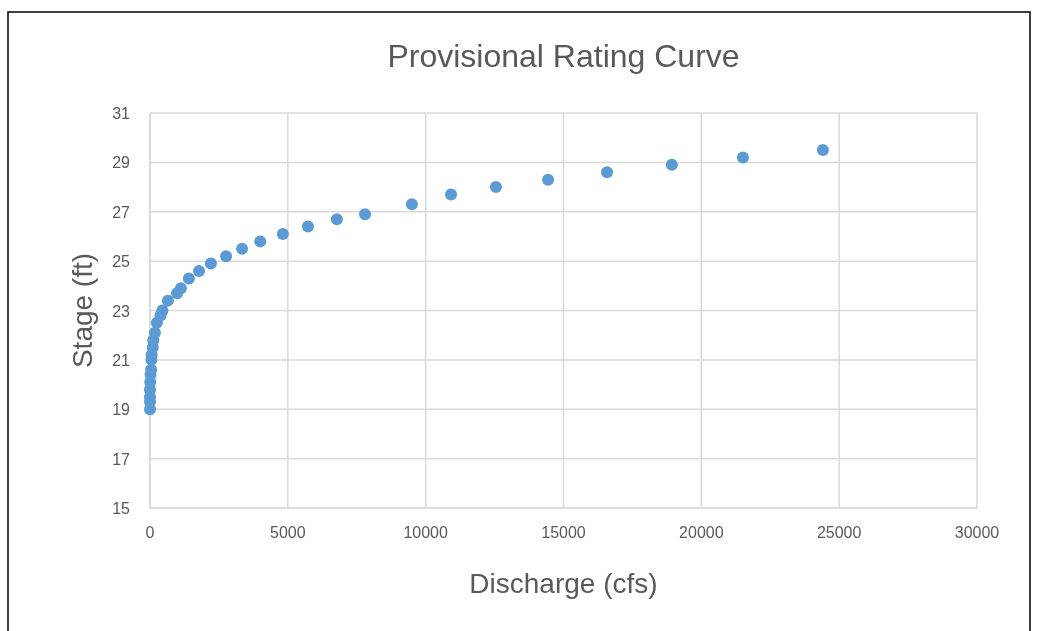  Describe the element at coordinates (121, 459) in the screenshot. I see `y-tick-label: 17` at that location.